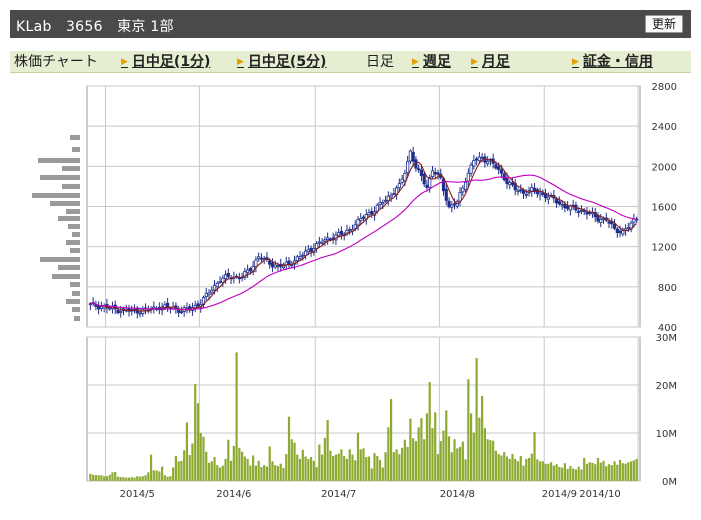 The image size is (701, 520). Describe the element at coordinates (664, 167) in the screenshot. I see `price-tick-label: 2000` at that location.